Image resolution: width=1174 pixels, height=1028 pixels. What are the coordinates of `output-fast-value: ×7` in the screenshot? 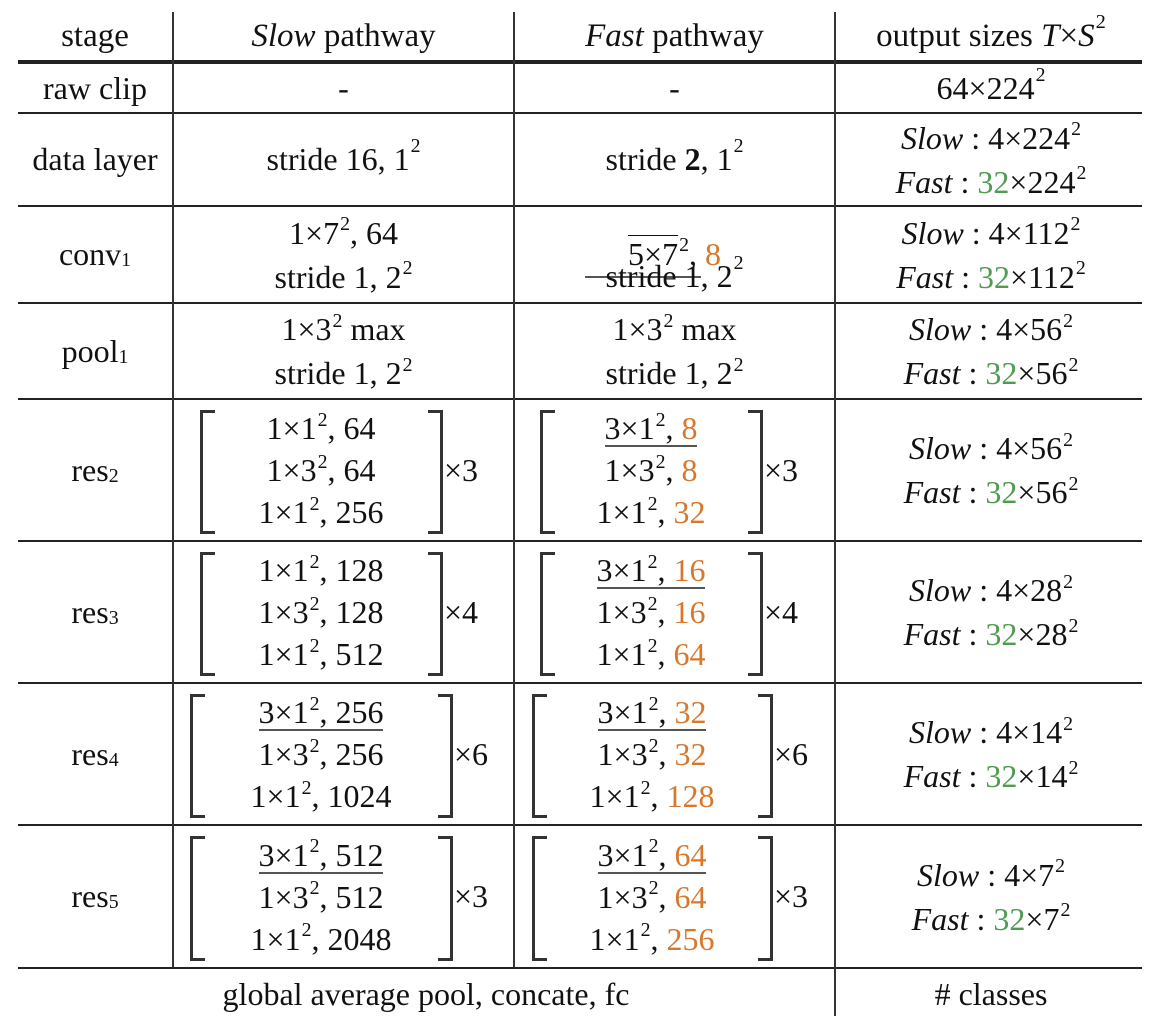 It's located at (1042, 918).